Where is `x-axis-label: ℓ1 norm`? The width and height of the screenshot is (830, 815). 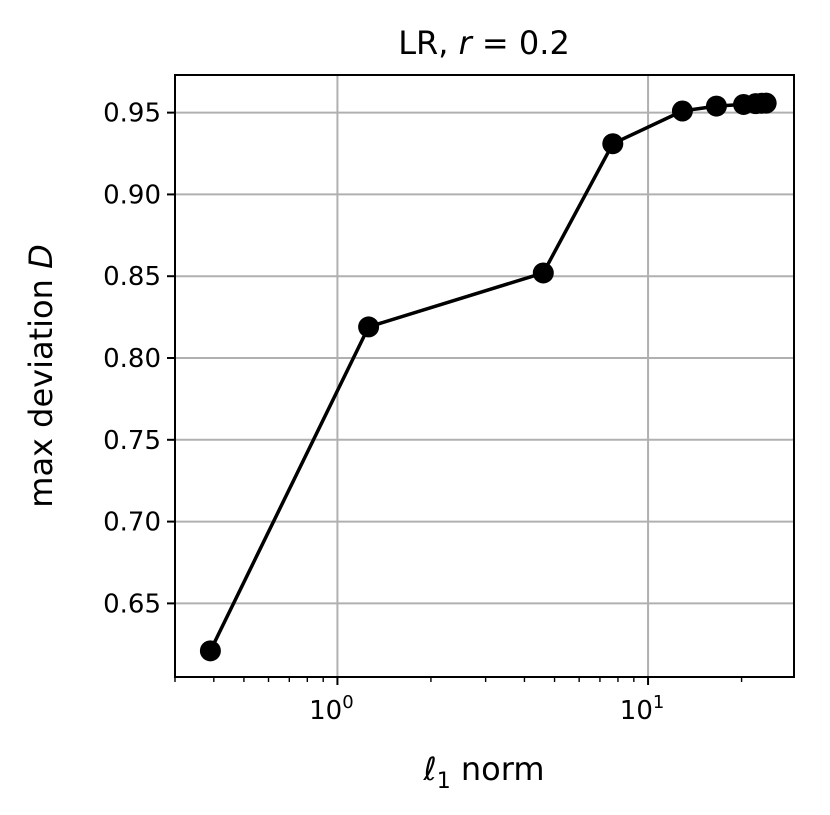 x-axis-label: ℓ1 norm is located at coordinates (483, 772).